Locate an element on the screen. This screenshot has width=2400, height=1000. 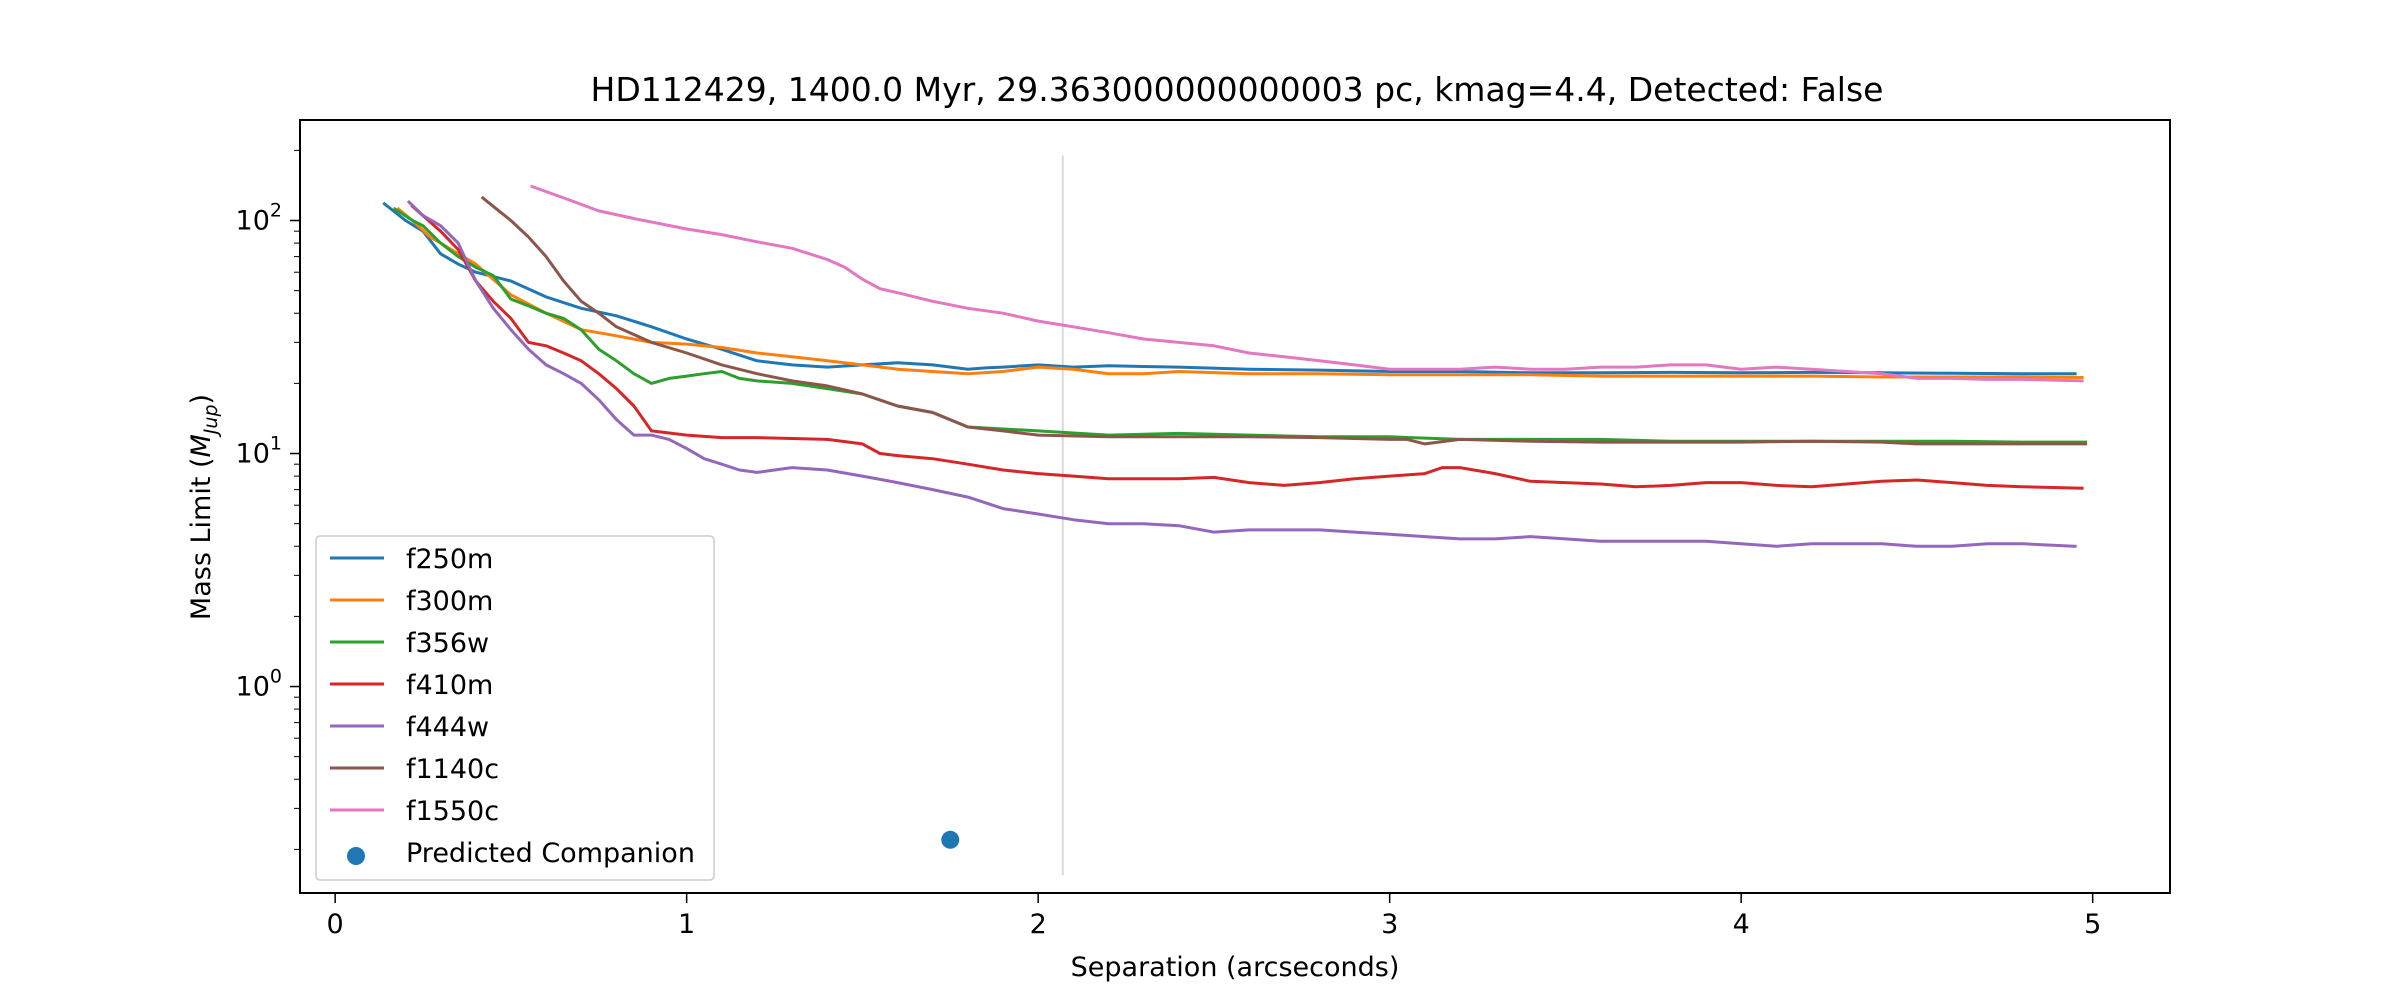
legend-item-f410m: f410m is located at coordinates (411, 685).